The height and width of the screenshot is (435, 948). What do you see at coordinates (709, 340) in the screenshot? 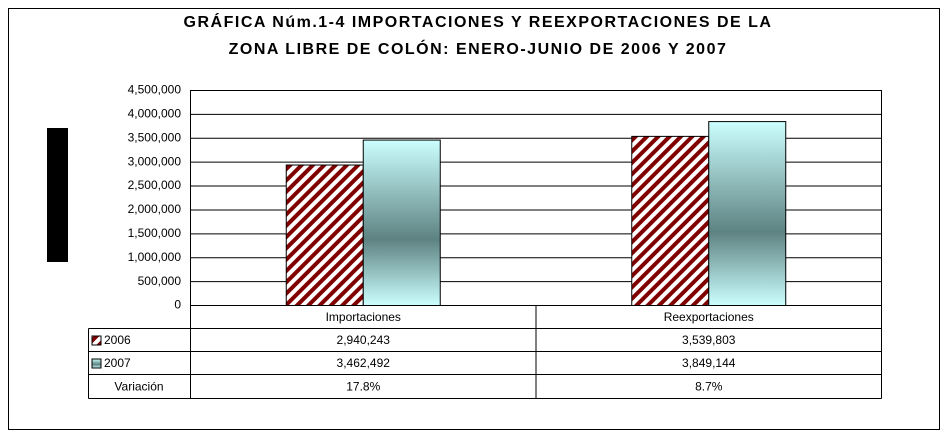
I see `table-value: 3,539,803` at bounding box center [709, 340].